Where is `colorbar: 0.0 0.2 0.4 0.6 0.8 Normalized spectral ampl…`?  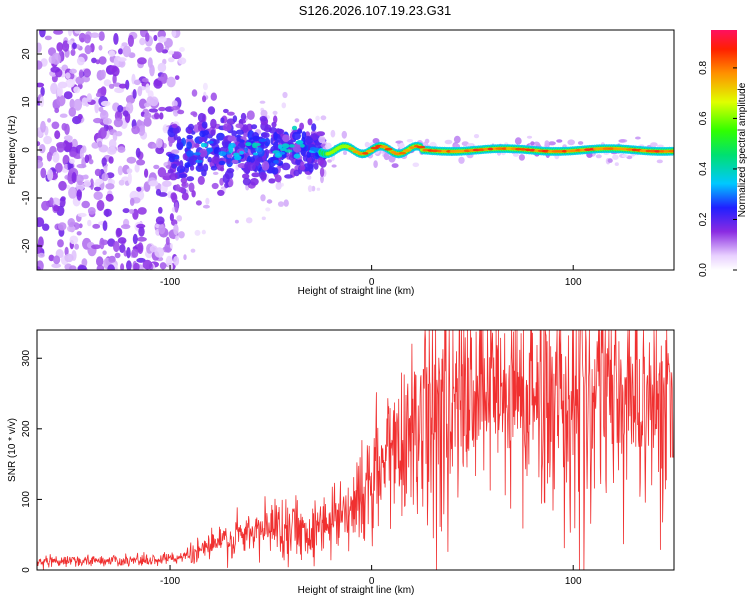
colorbar: 0.0 0.2 0.4 0.6 0.8 Normalized spectral ampl… is located at coordinates (723, 153).